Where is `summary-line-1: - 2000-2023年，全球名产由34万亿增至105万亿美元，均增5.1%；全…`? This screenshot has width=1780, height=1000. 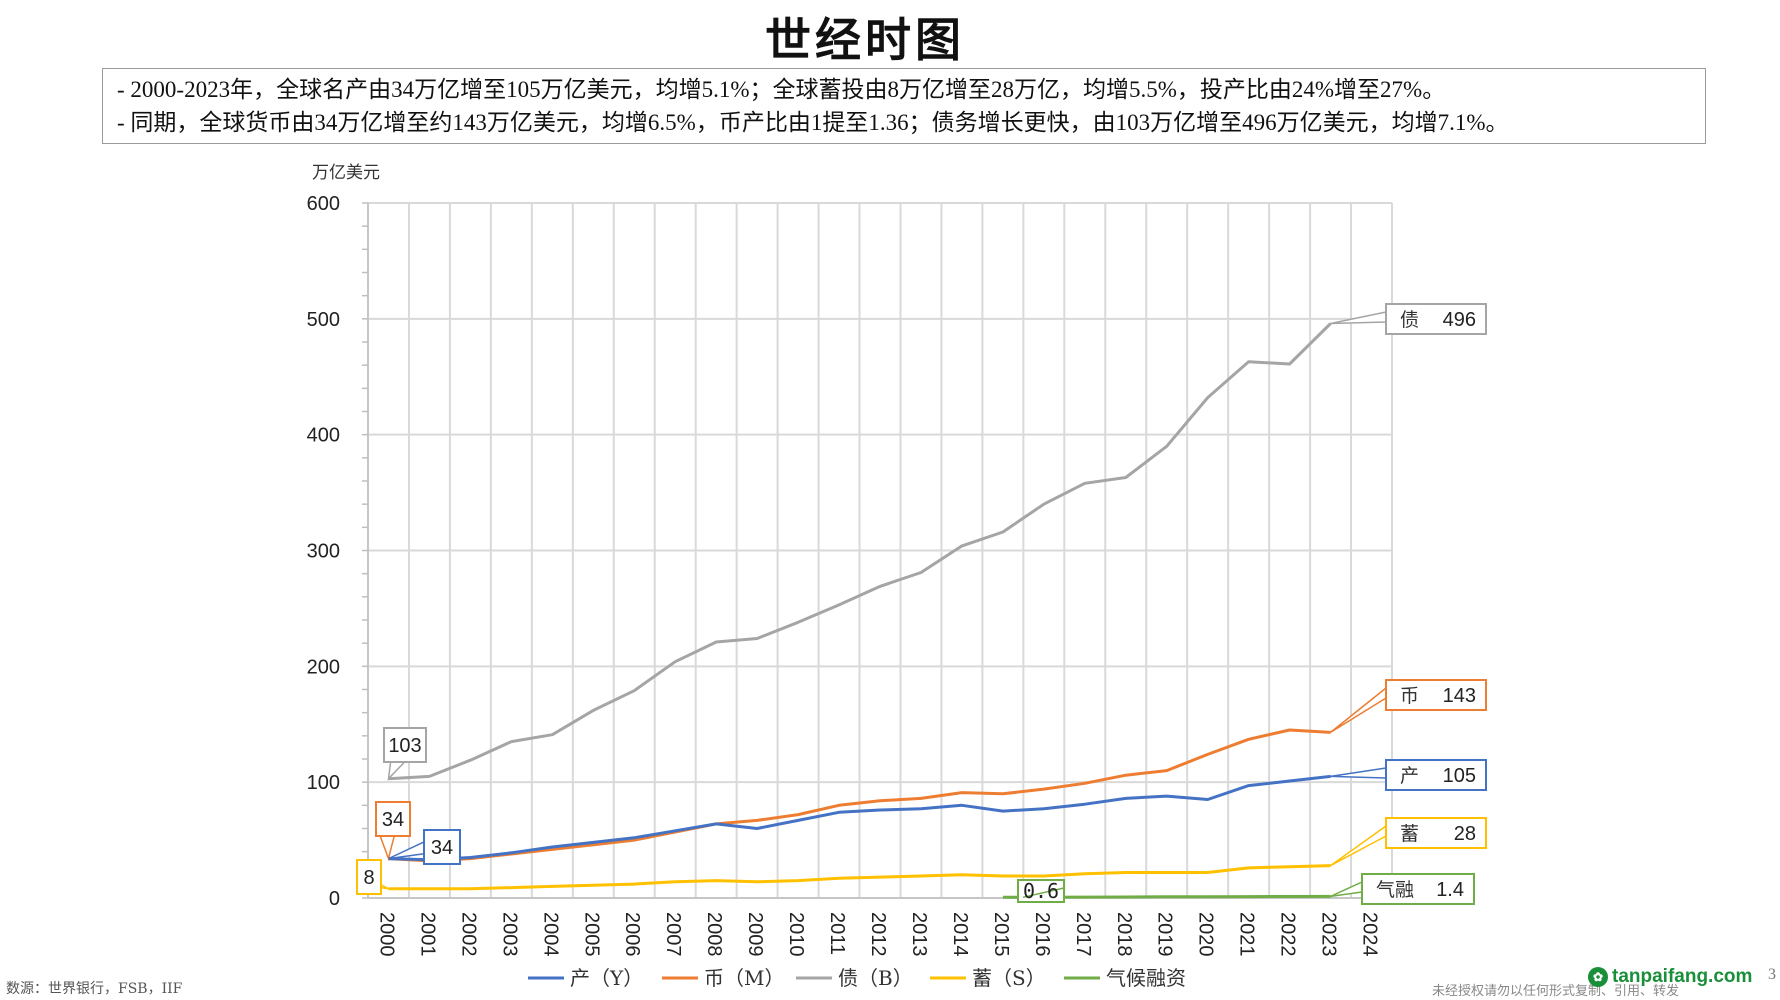 summary-line-1: - 2000-2023年，全球名产由34万亿增至105万亿美元，均增5.1%；全… is located at coordinates (781, 89).